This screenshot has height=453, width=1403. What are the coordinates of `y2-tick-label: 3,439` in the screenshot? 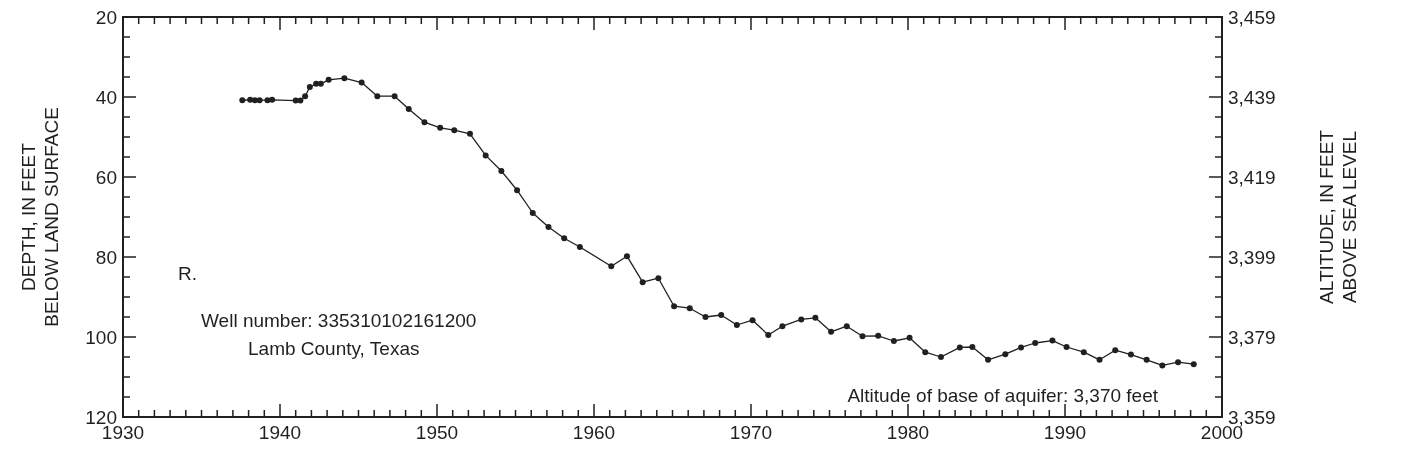 It's located at (1252, 97).